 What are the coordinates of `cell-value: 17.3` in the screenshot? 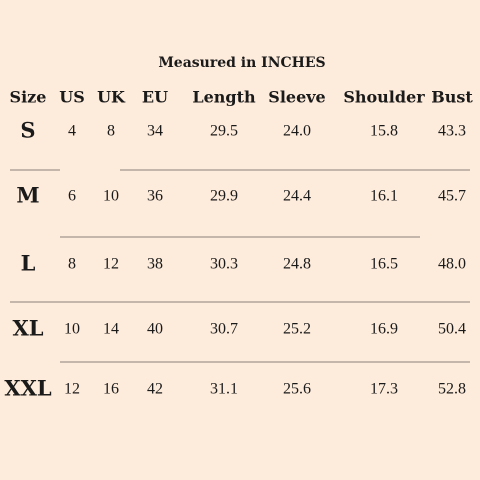 It's located at (384, 389).